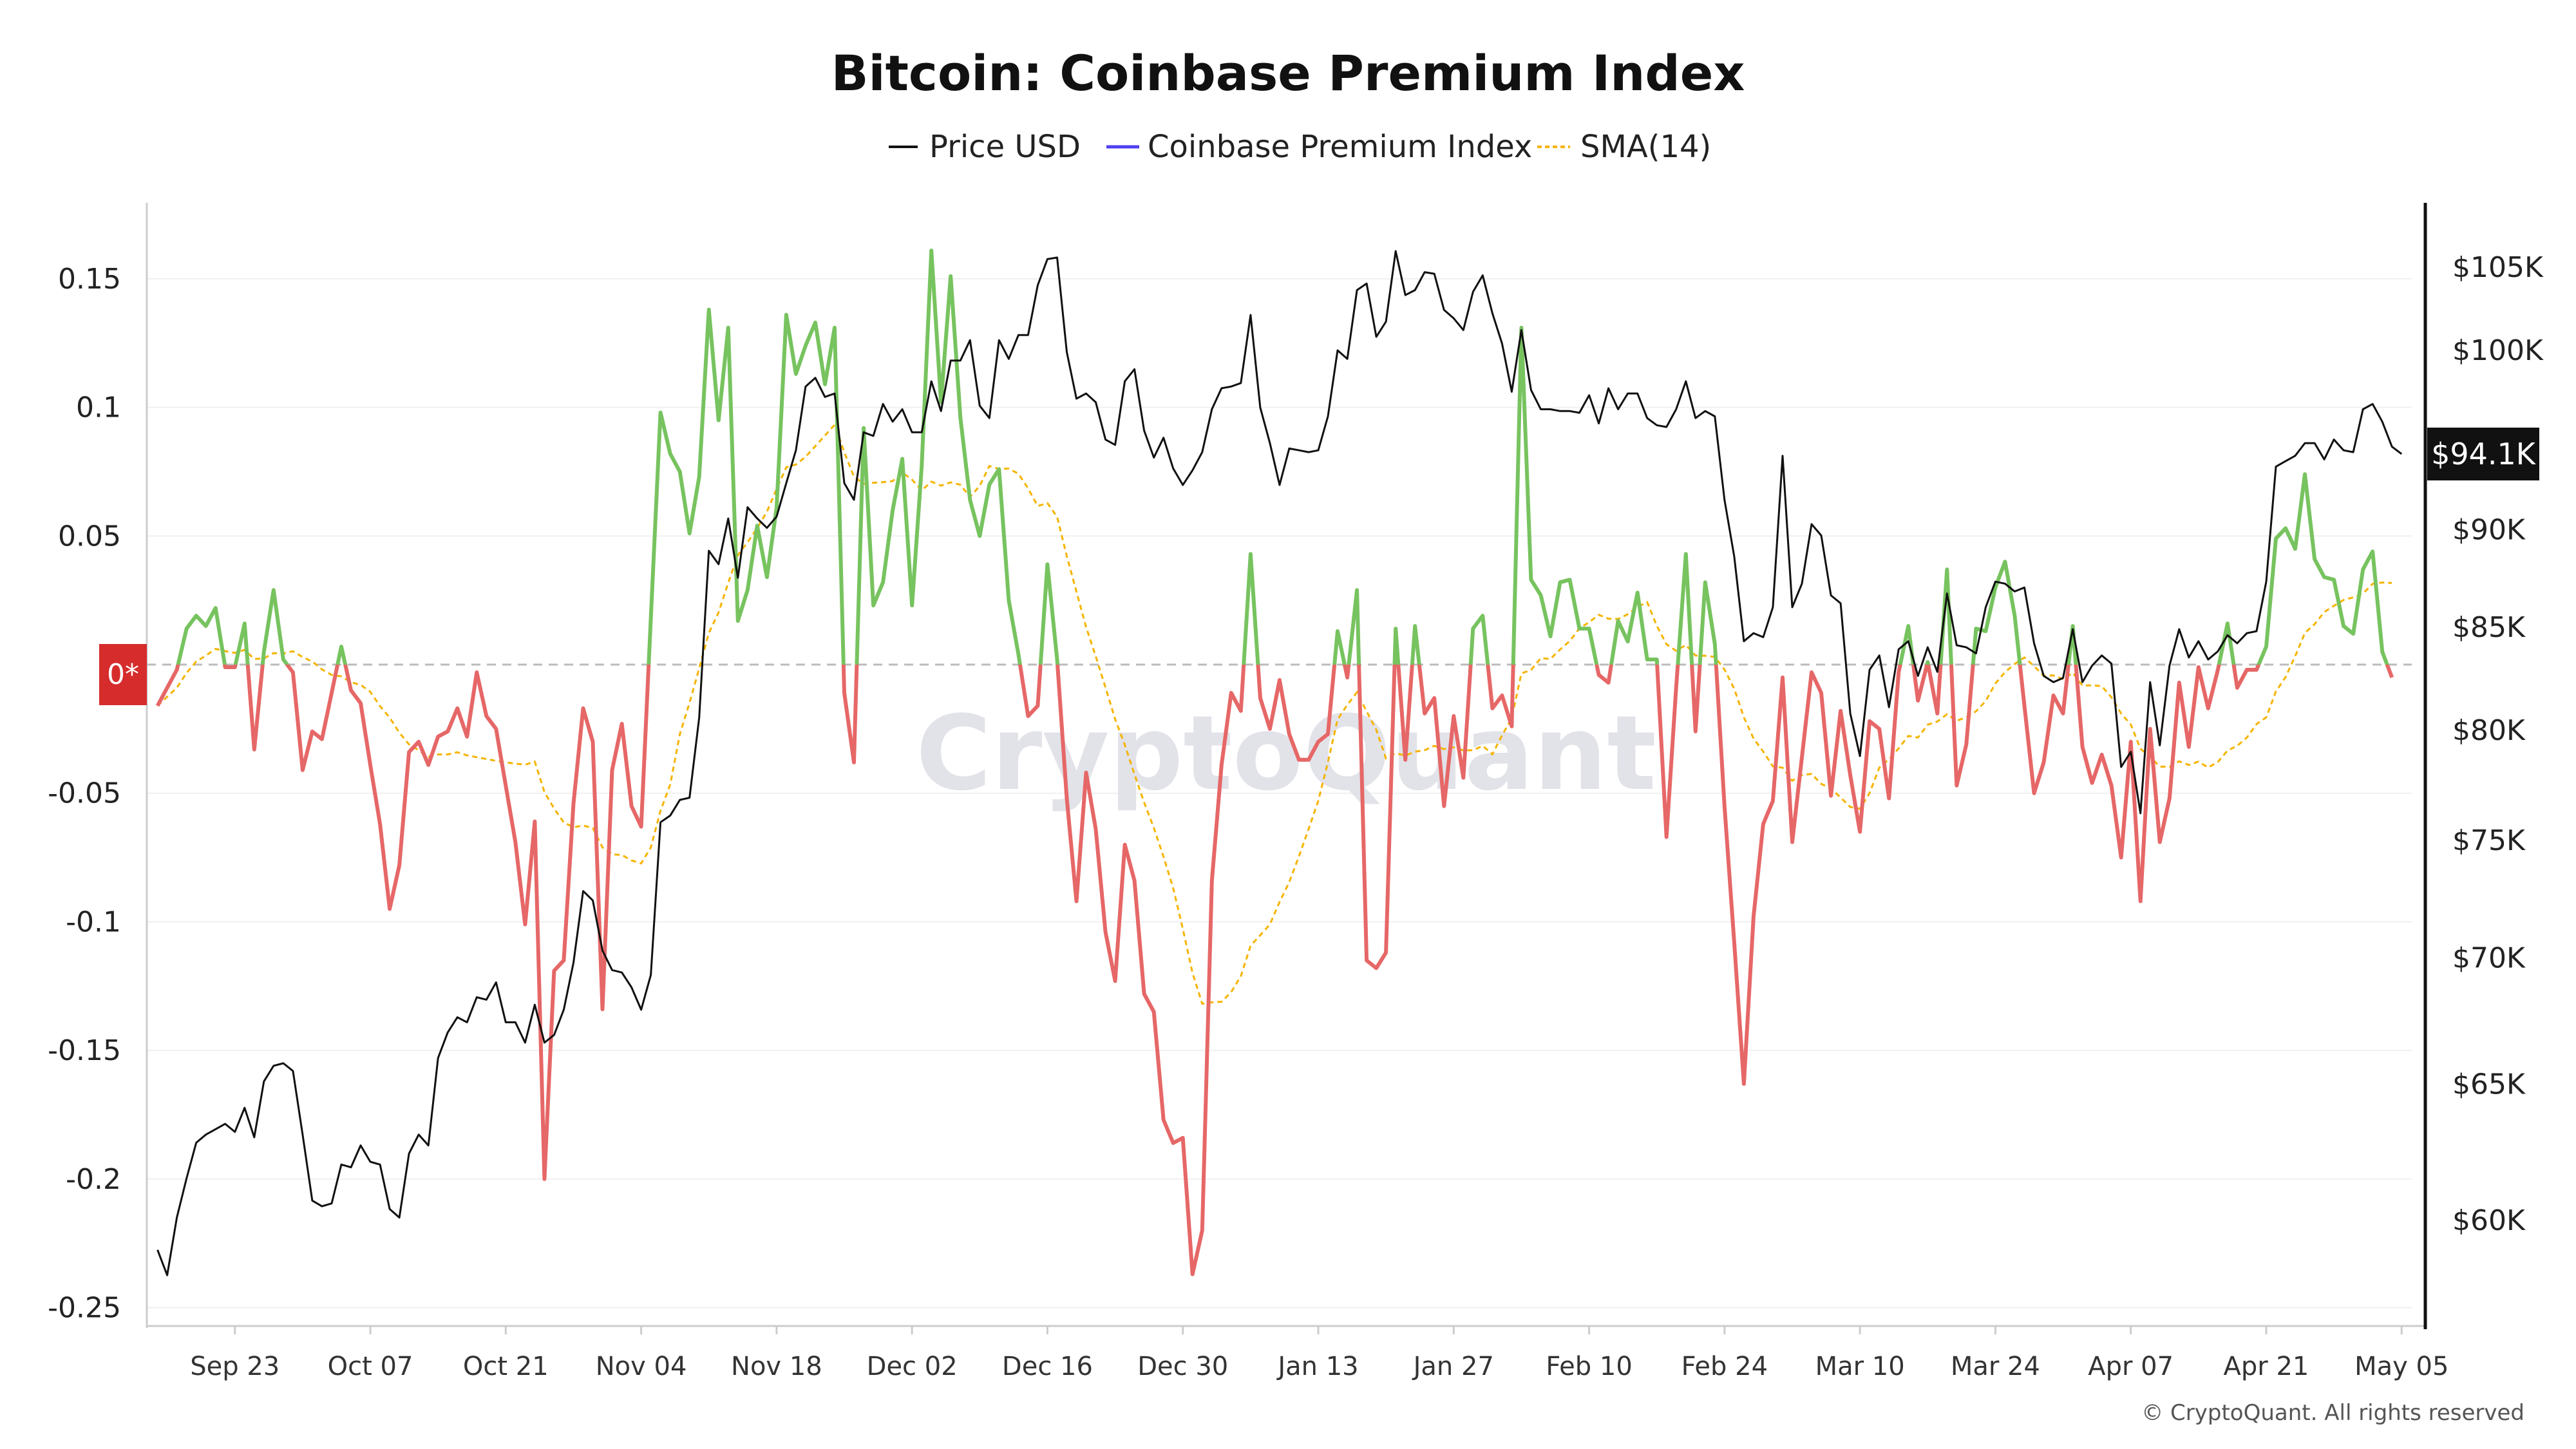 The width and height of the screenshot is (2576, 1449). Describe the element at coordinates (84, 1050) in the screenshot. I see `left-tick-label: -0.15` at that location.